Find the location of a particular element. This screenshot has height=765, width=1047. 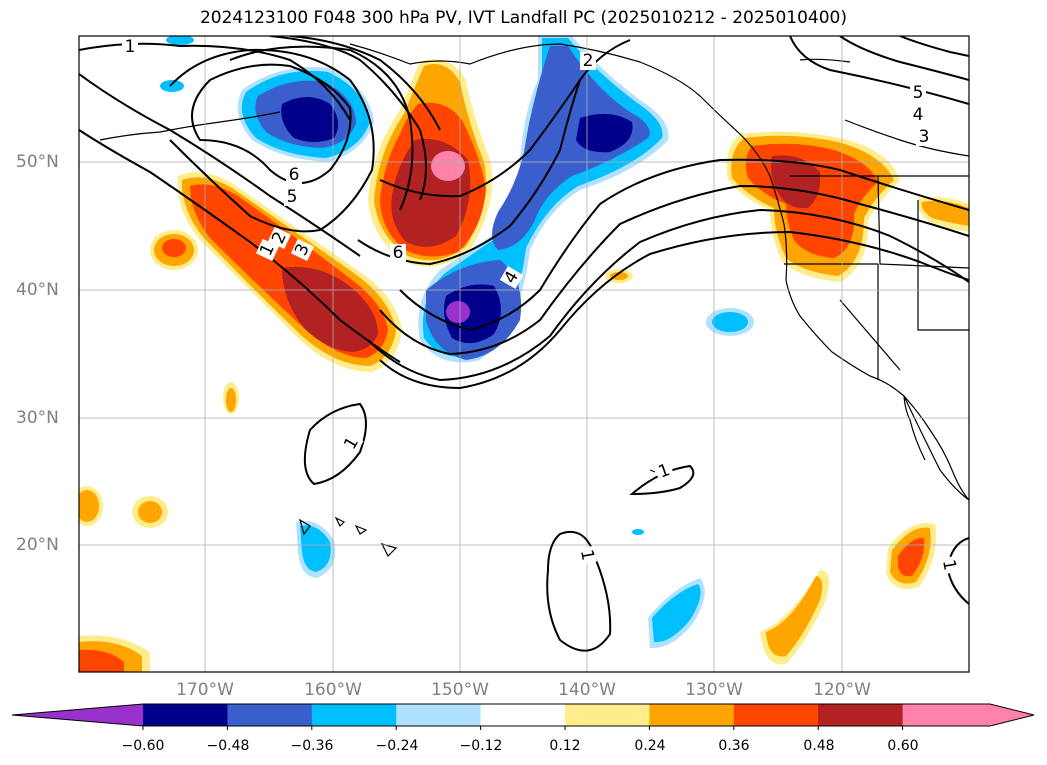

colorbar-tick-label: −0.48 is located at coordinates (228, 746).